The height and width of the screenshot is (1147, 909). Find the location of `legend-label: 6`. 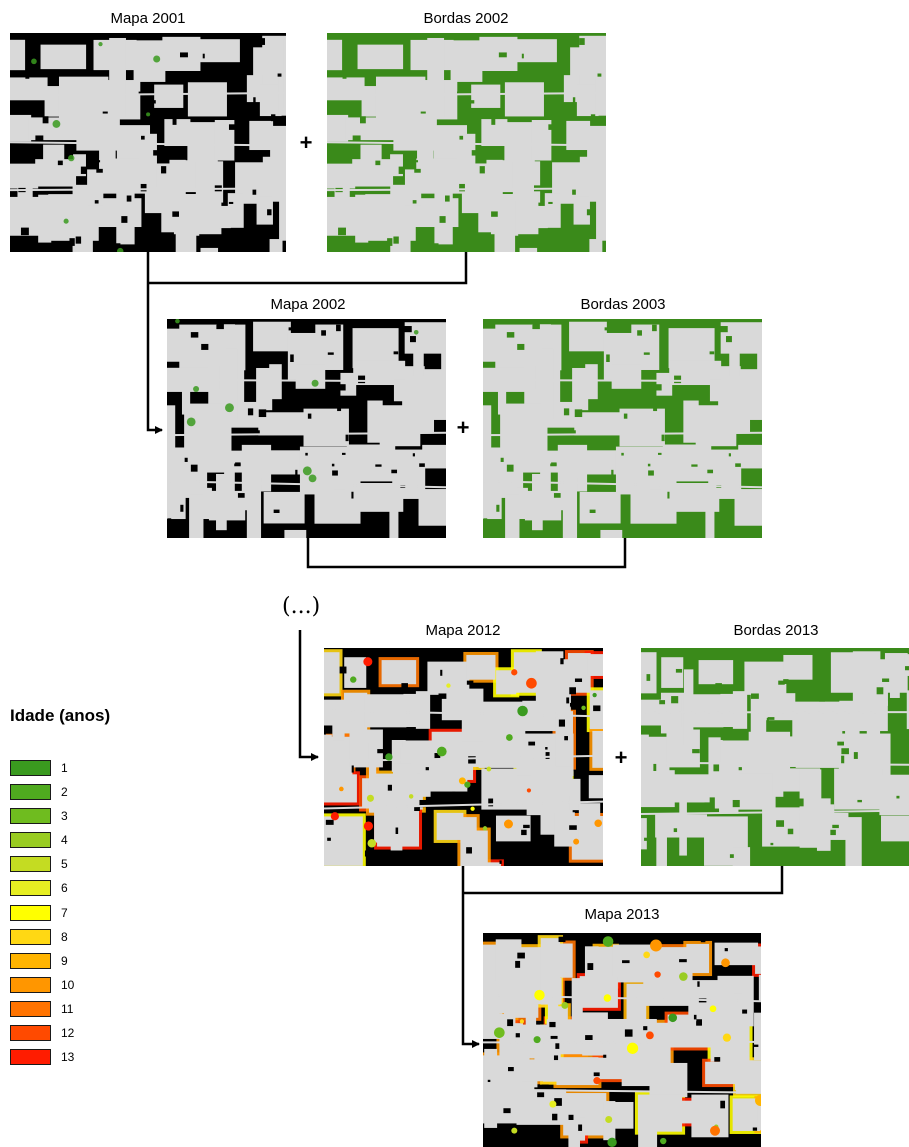

legend-label: 6 is located at coordinates (64, 888).